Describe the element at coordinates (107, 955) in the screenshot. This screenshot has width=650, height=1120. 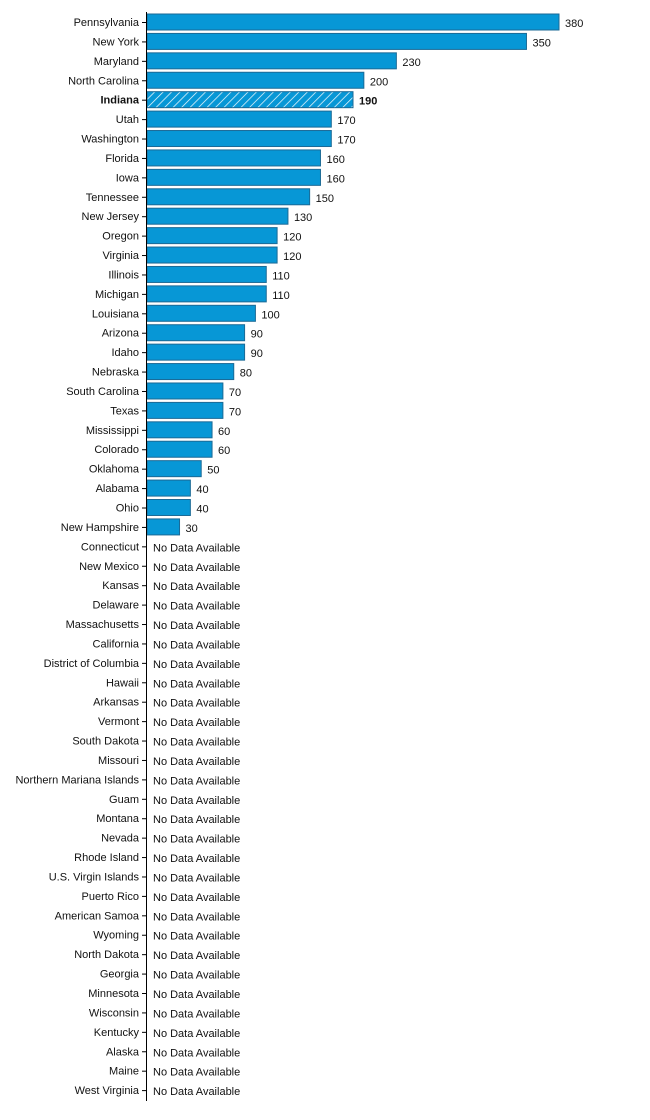
I see `category-label: North Dakota` at that location.